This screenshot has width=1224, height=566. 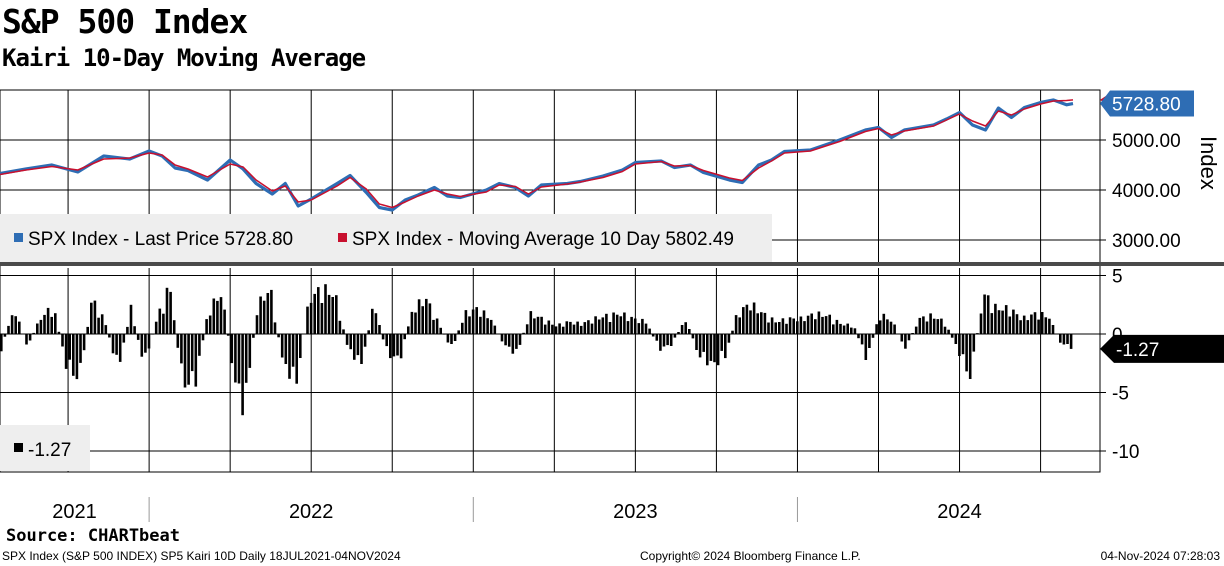 I want to click on price-last-value: 5728.80, so click(x=1146, y=105).